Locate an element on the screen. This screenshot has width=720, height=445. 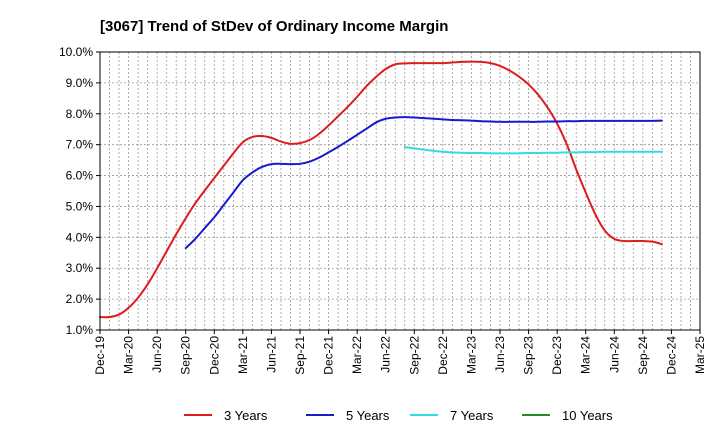
x-tick-label: Dec-22 is located at coordinates (443, 355).